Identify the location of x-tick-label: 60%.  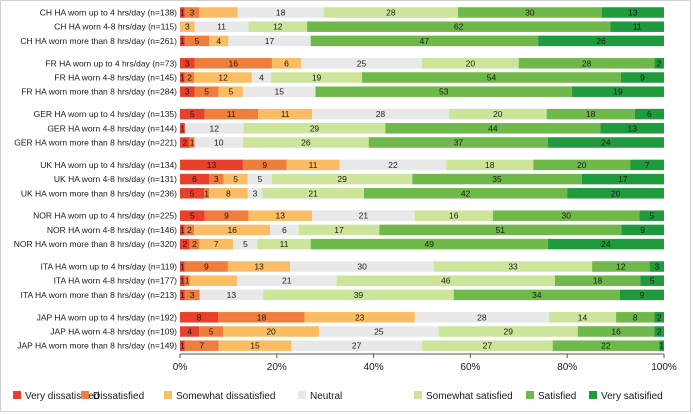
(470, 367).